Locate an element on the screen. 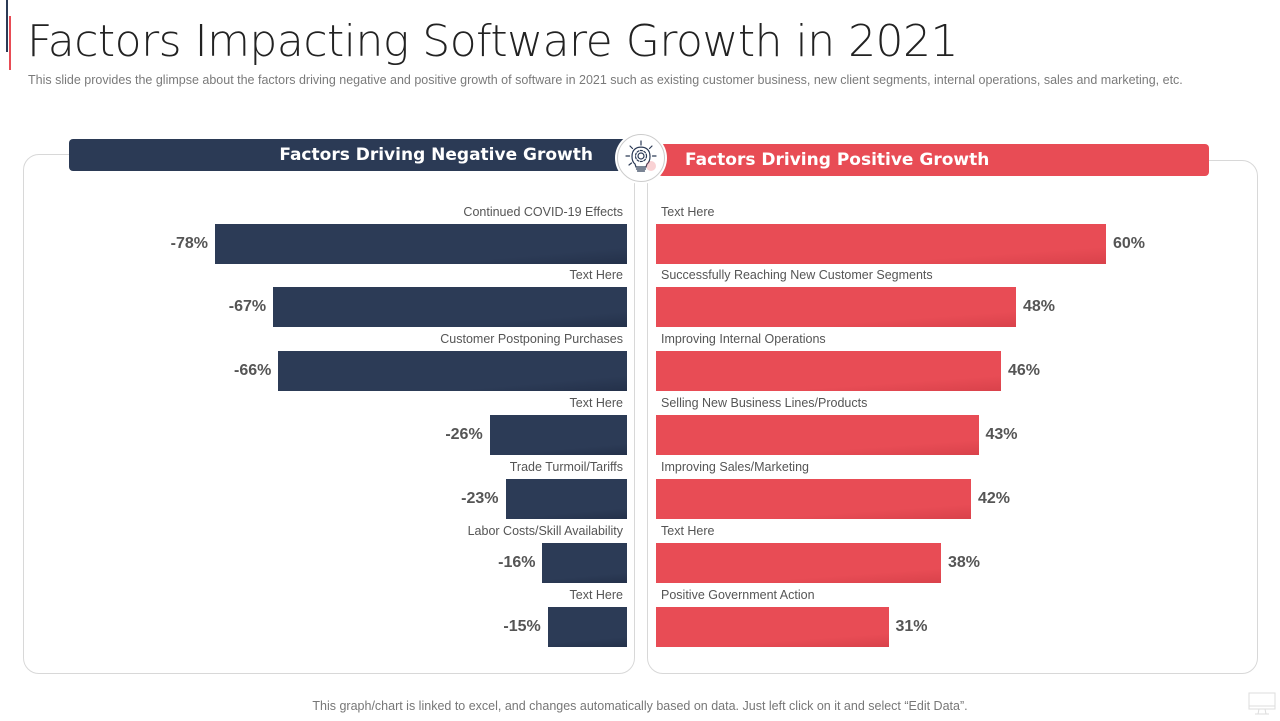 The image size is (1280, 721). positive-header-title: Factors Driving Positive Growth is located at coordinates (837, 160).